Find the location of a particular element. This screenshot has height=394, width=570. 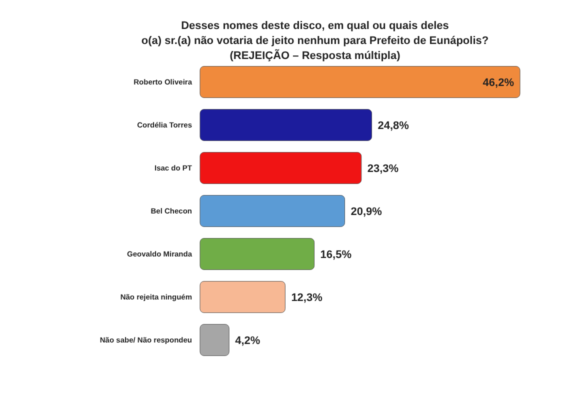

chart-title: Desses nomes deste disco, em qual ou quais deles o(a) sr.(a) não votaria de jeito nenhum para Prefeito de Eunápolis? is located at coordinates (315, 33).